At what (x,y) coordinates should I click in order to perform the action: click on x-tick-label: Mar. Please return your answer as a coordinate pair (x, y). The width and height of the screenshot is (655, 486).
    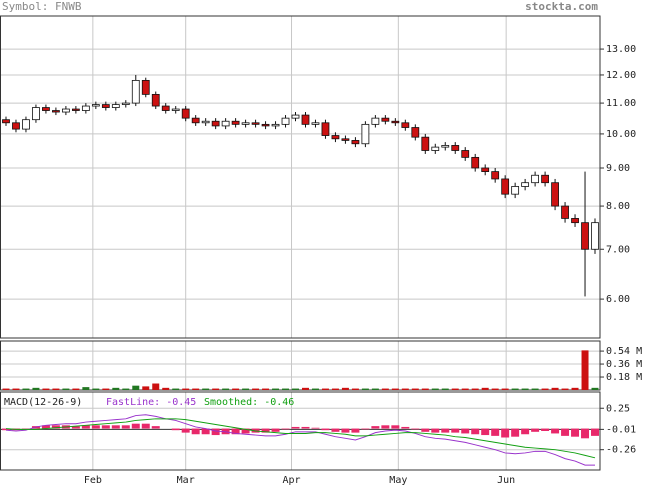
    Looking at the image, I should click on (186, 480).